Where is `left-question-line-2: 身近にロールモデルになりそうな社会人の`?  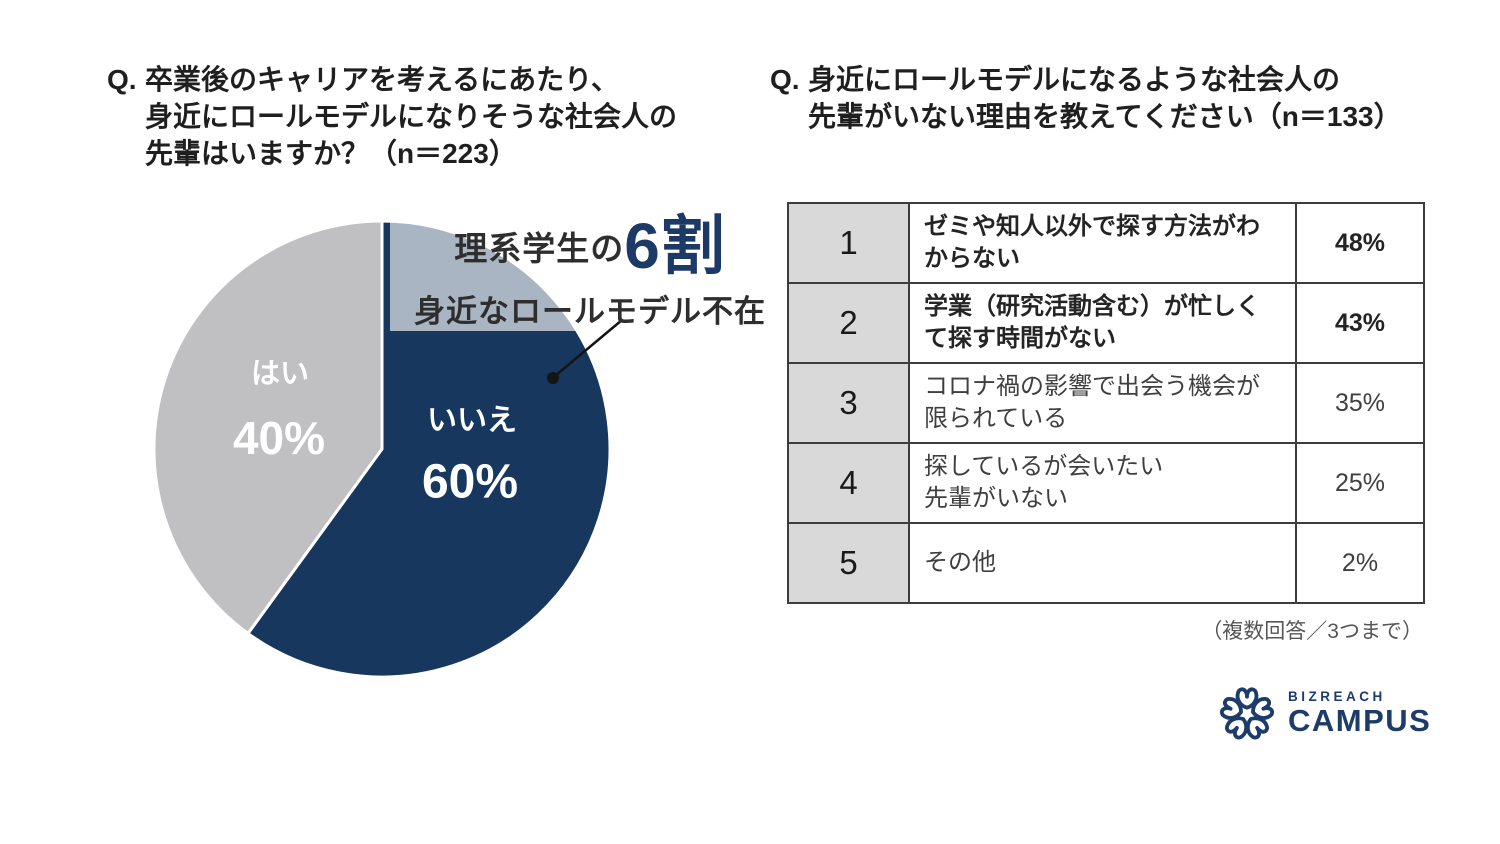 left-question-line-2: 身近にロールモデルになりそうな社会人の is located at coordinates (411, 116).